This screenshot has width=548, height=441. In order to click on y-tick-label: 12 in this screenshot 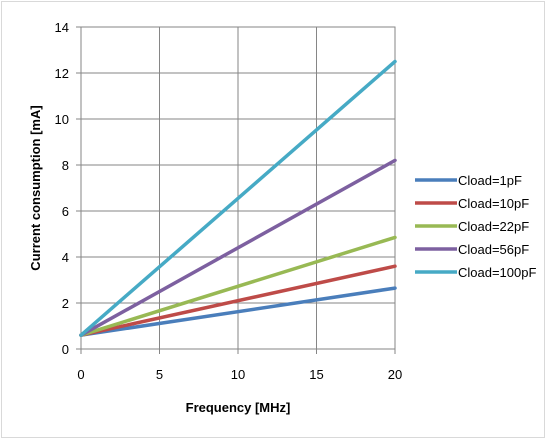, I will do `click(62, 73)`.